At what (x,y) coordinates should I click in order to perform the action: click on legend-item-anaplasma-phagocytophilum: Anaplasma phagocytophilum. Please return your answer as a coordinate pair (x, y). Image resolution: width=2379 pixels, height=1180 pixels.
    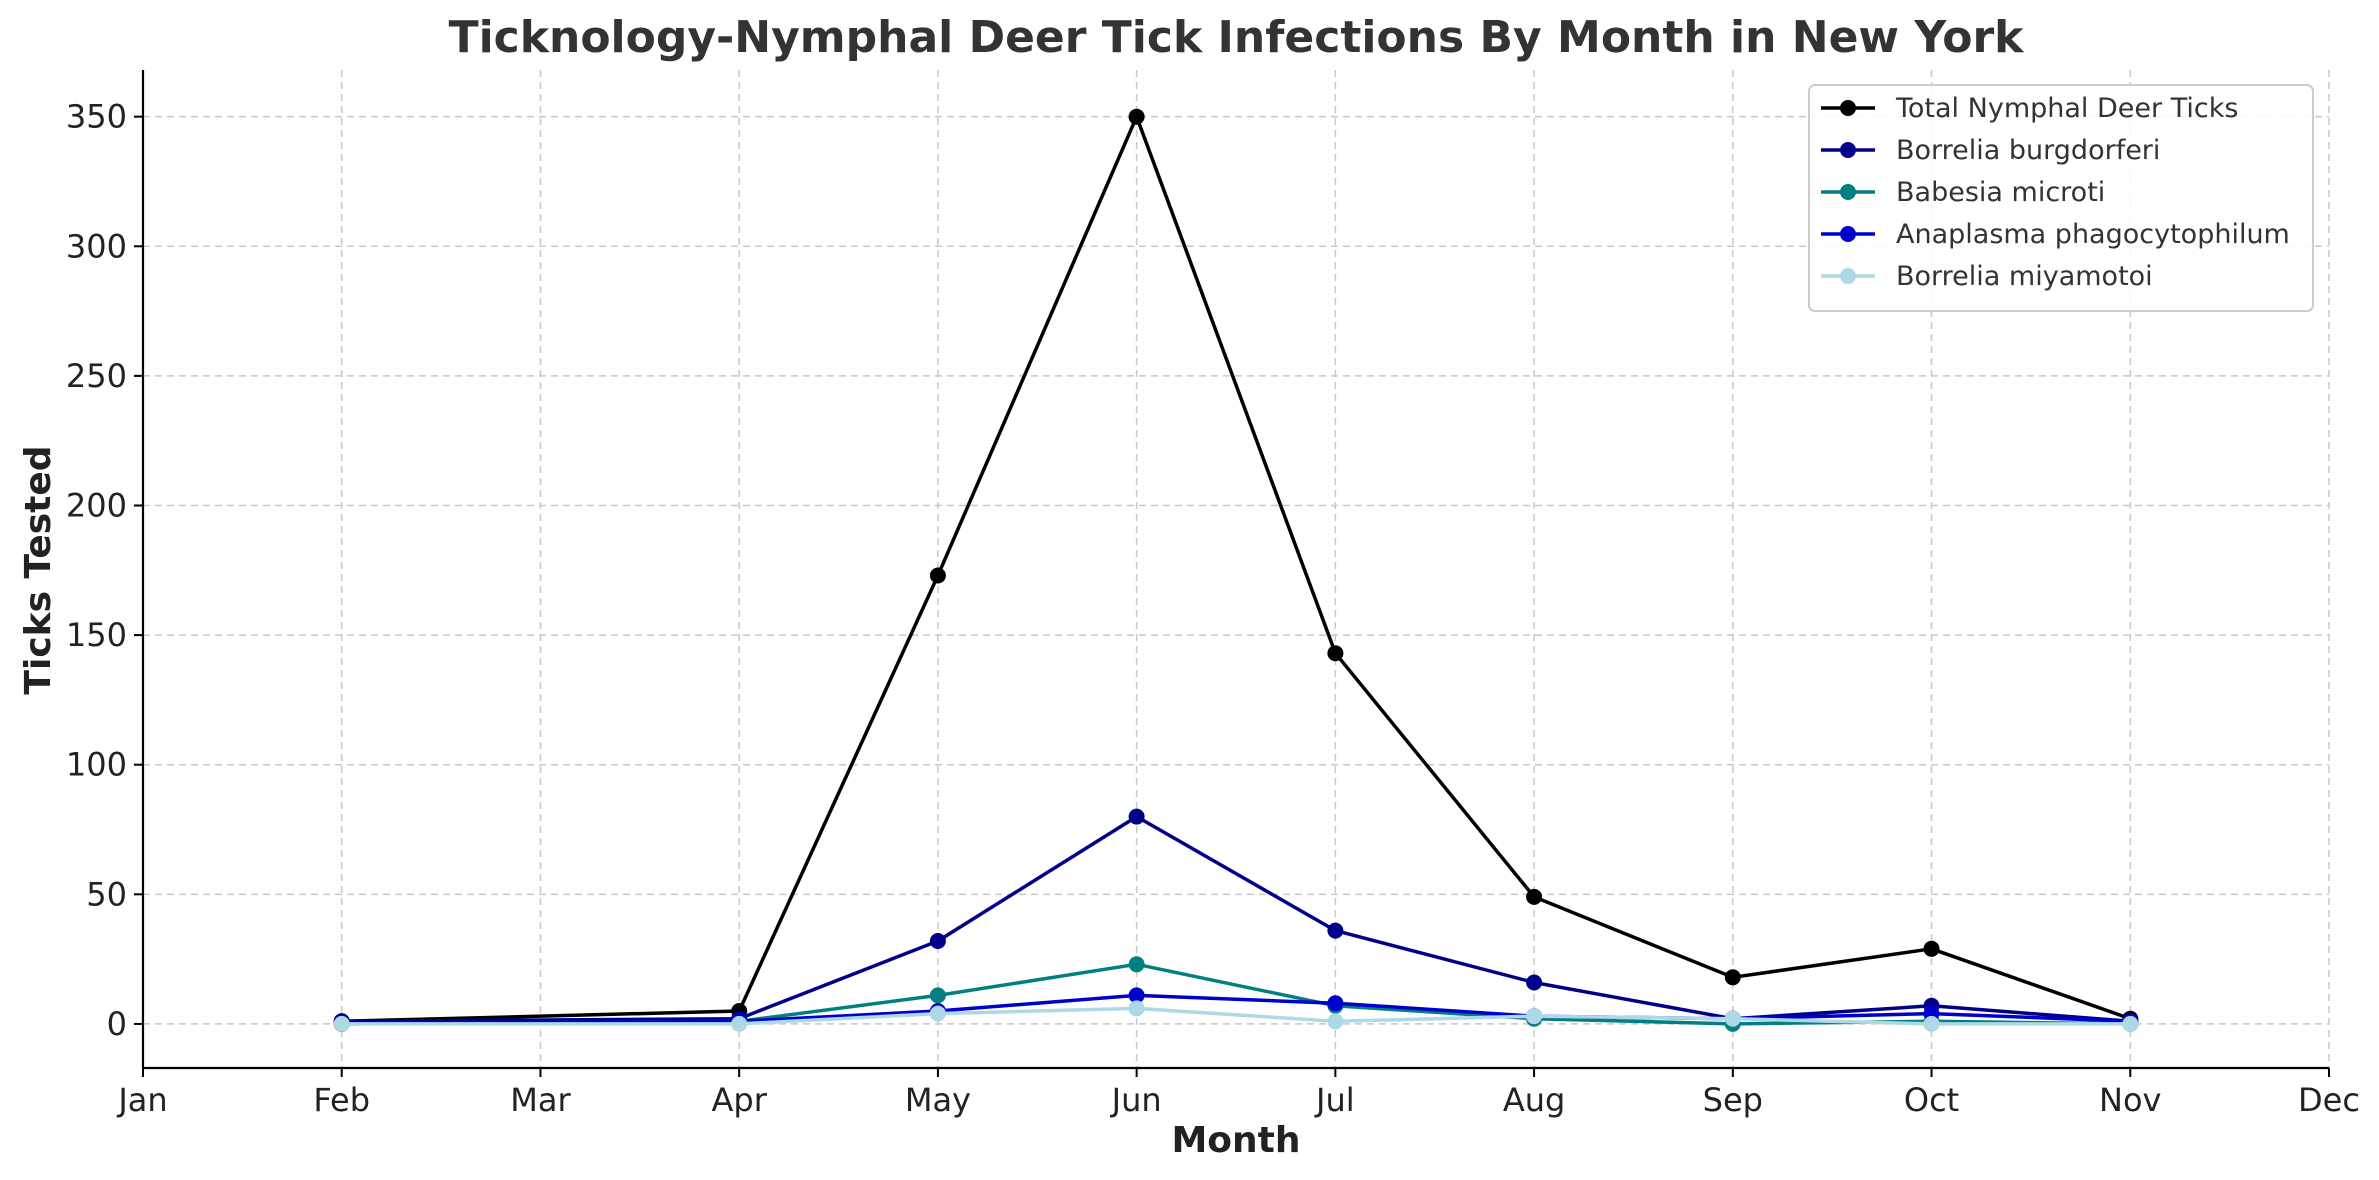
    Looking at the image, I should click on (2055, 234).